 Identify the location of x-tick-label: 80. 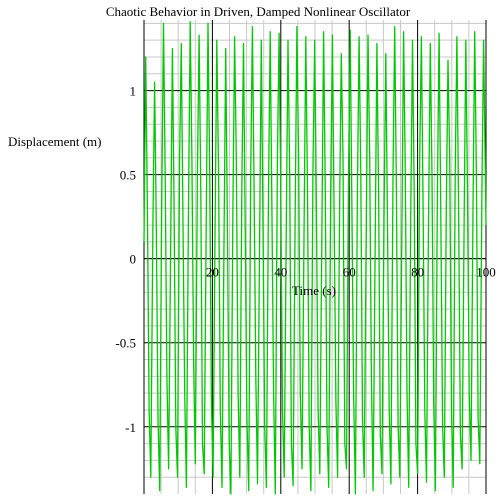
(417, 272).